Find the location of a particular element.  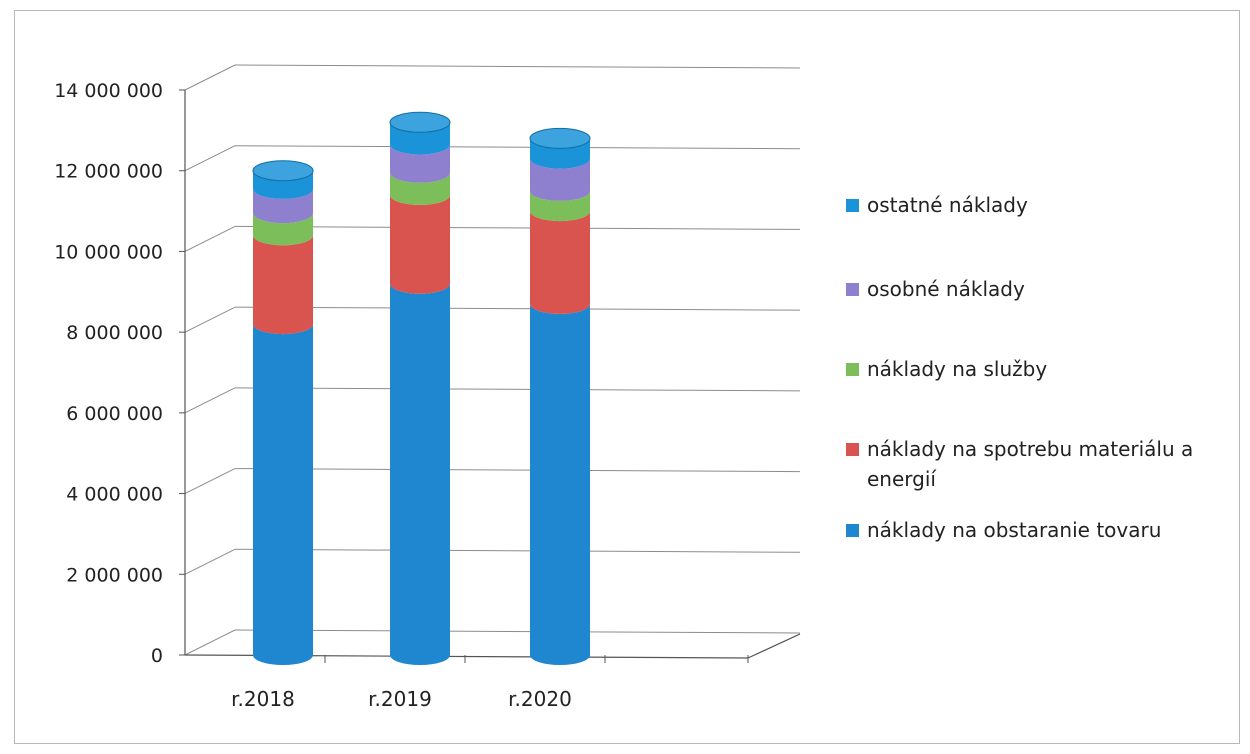

legend-label: náklady na služby is located at coordinates (957, 369).